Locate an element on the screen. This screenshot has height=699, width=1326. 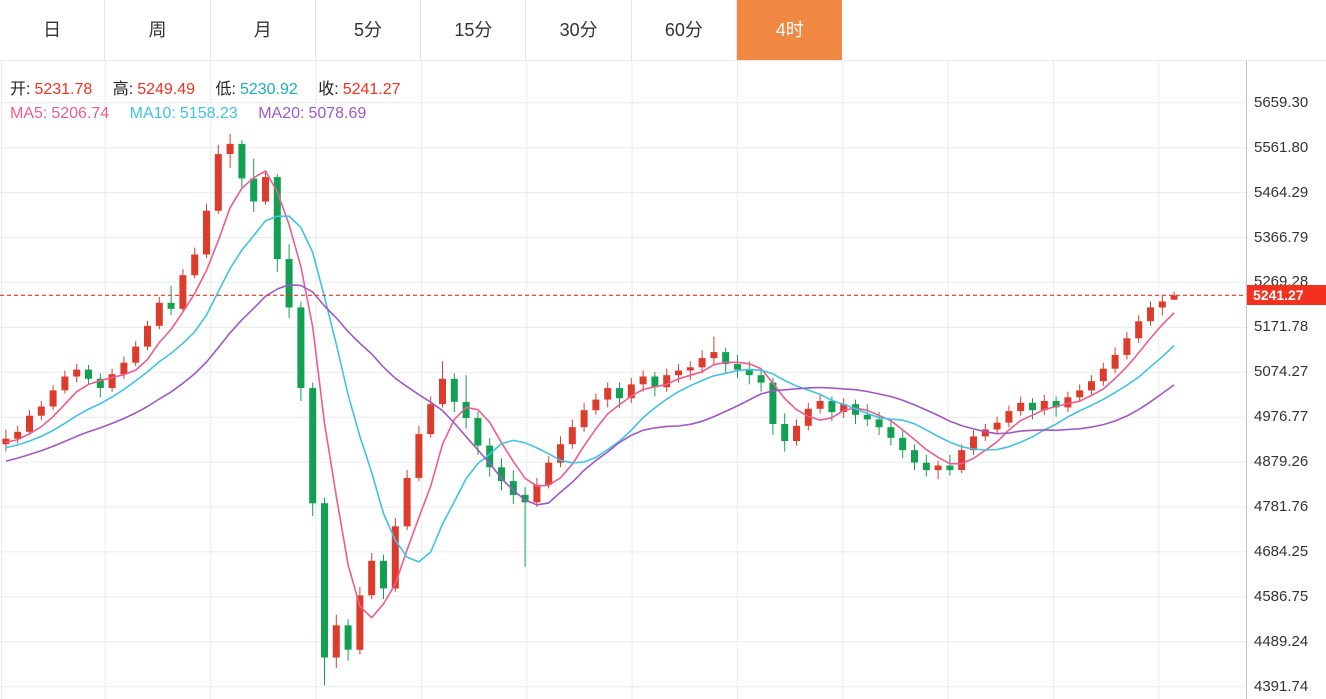
tab-5min: 5分 is located at coordinates (368, 30).